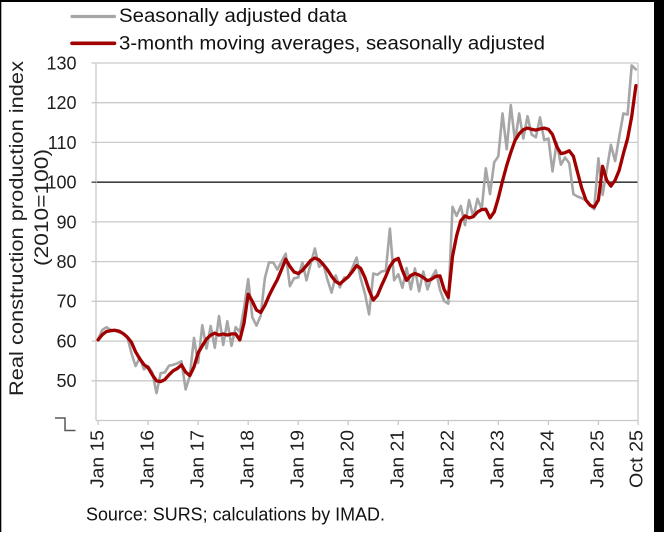 The image size is (664, 537). I want to click on svg-text: Jan 16, so click(147, 459).